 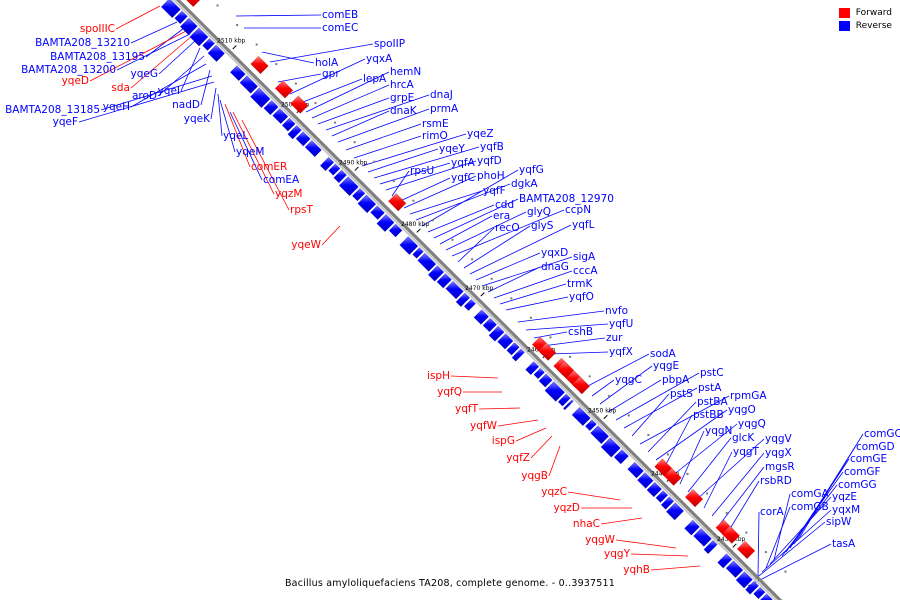 I want to click on gene-label-glyq: glyQ, so click(x=539, y=212).